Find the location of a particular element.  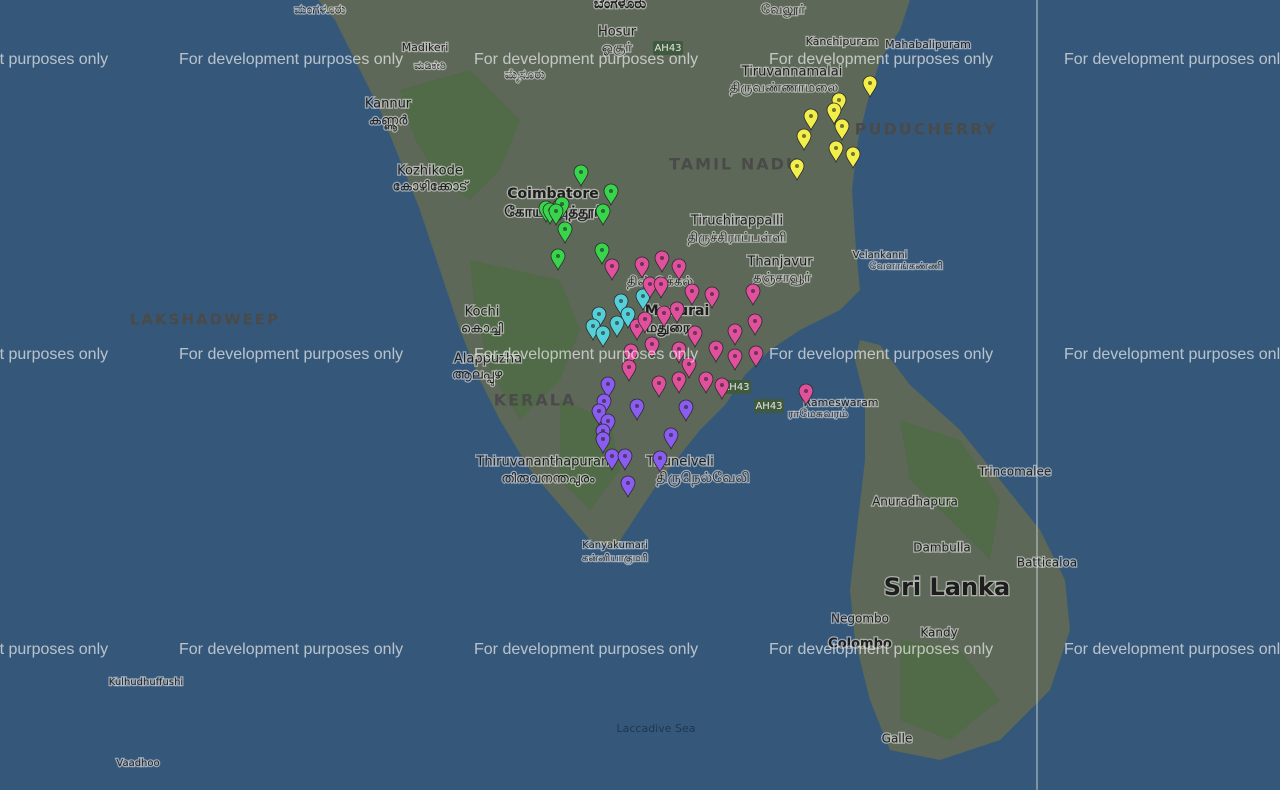

highway-shield is located at coordinates (769, 406).